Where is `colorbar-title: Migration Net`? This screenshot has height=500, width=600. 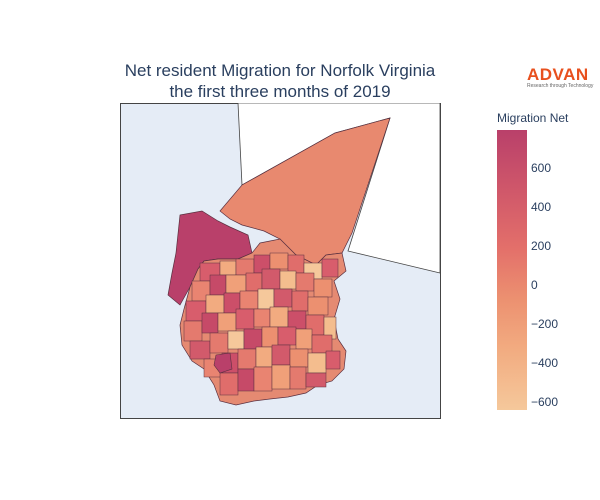 colorbar-title: Migration Net is located at coordinates (533, 118).